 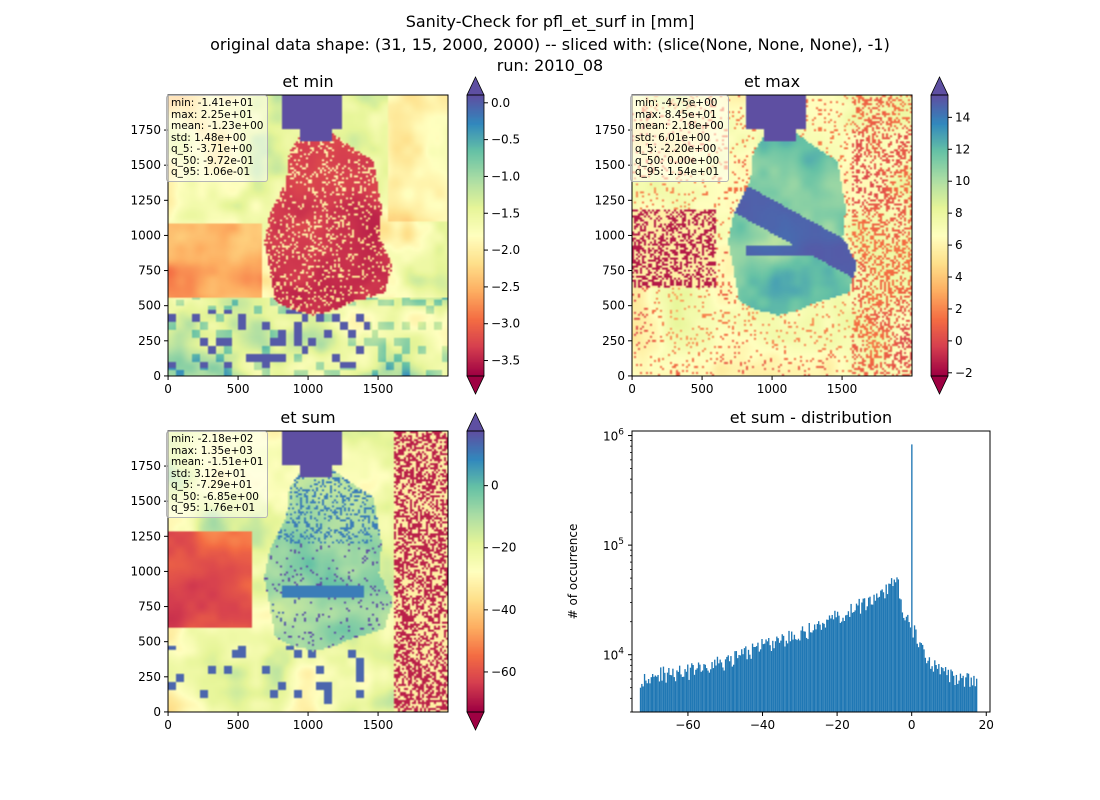 I want to click on colorbar-gradient, so click(x=475, y=235).